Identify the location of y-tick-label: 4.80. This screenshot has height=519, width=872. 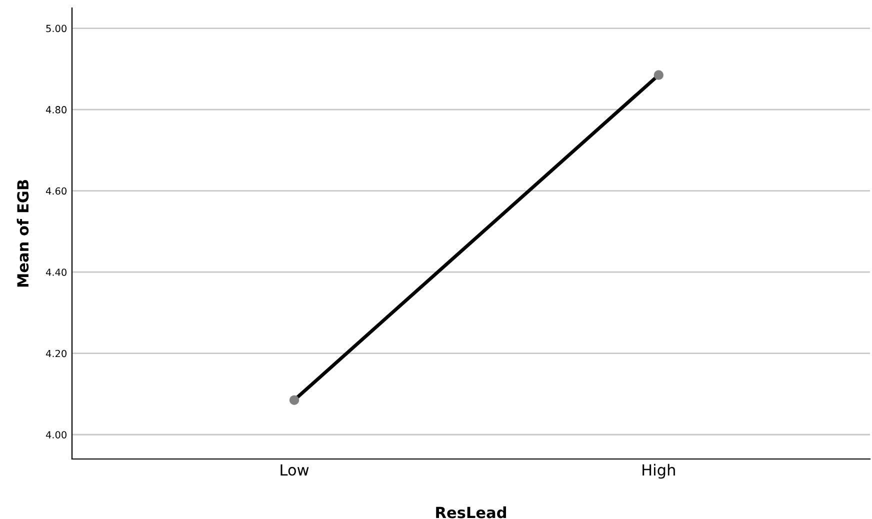
(56, 110).